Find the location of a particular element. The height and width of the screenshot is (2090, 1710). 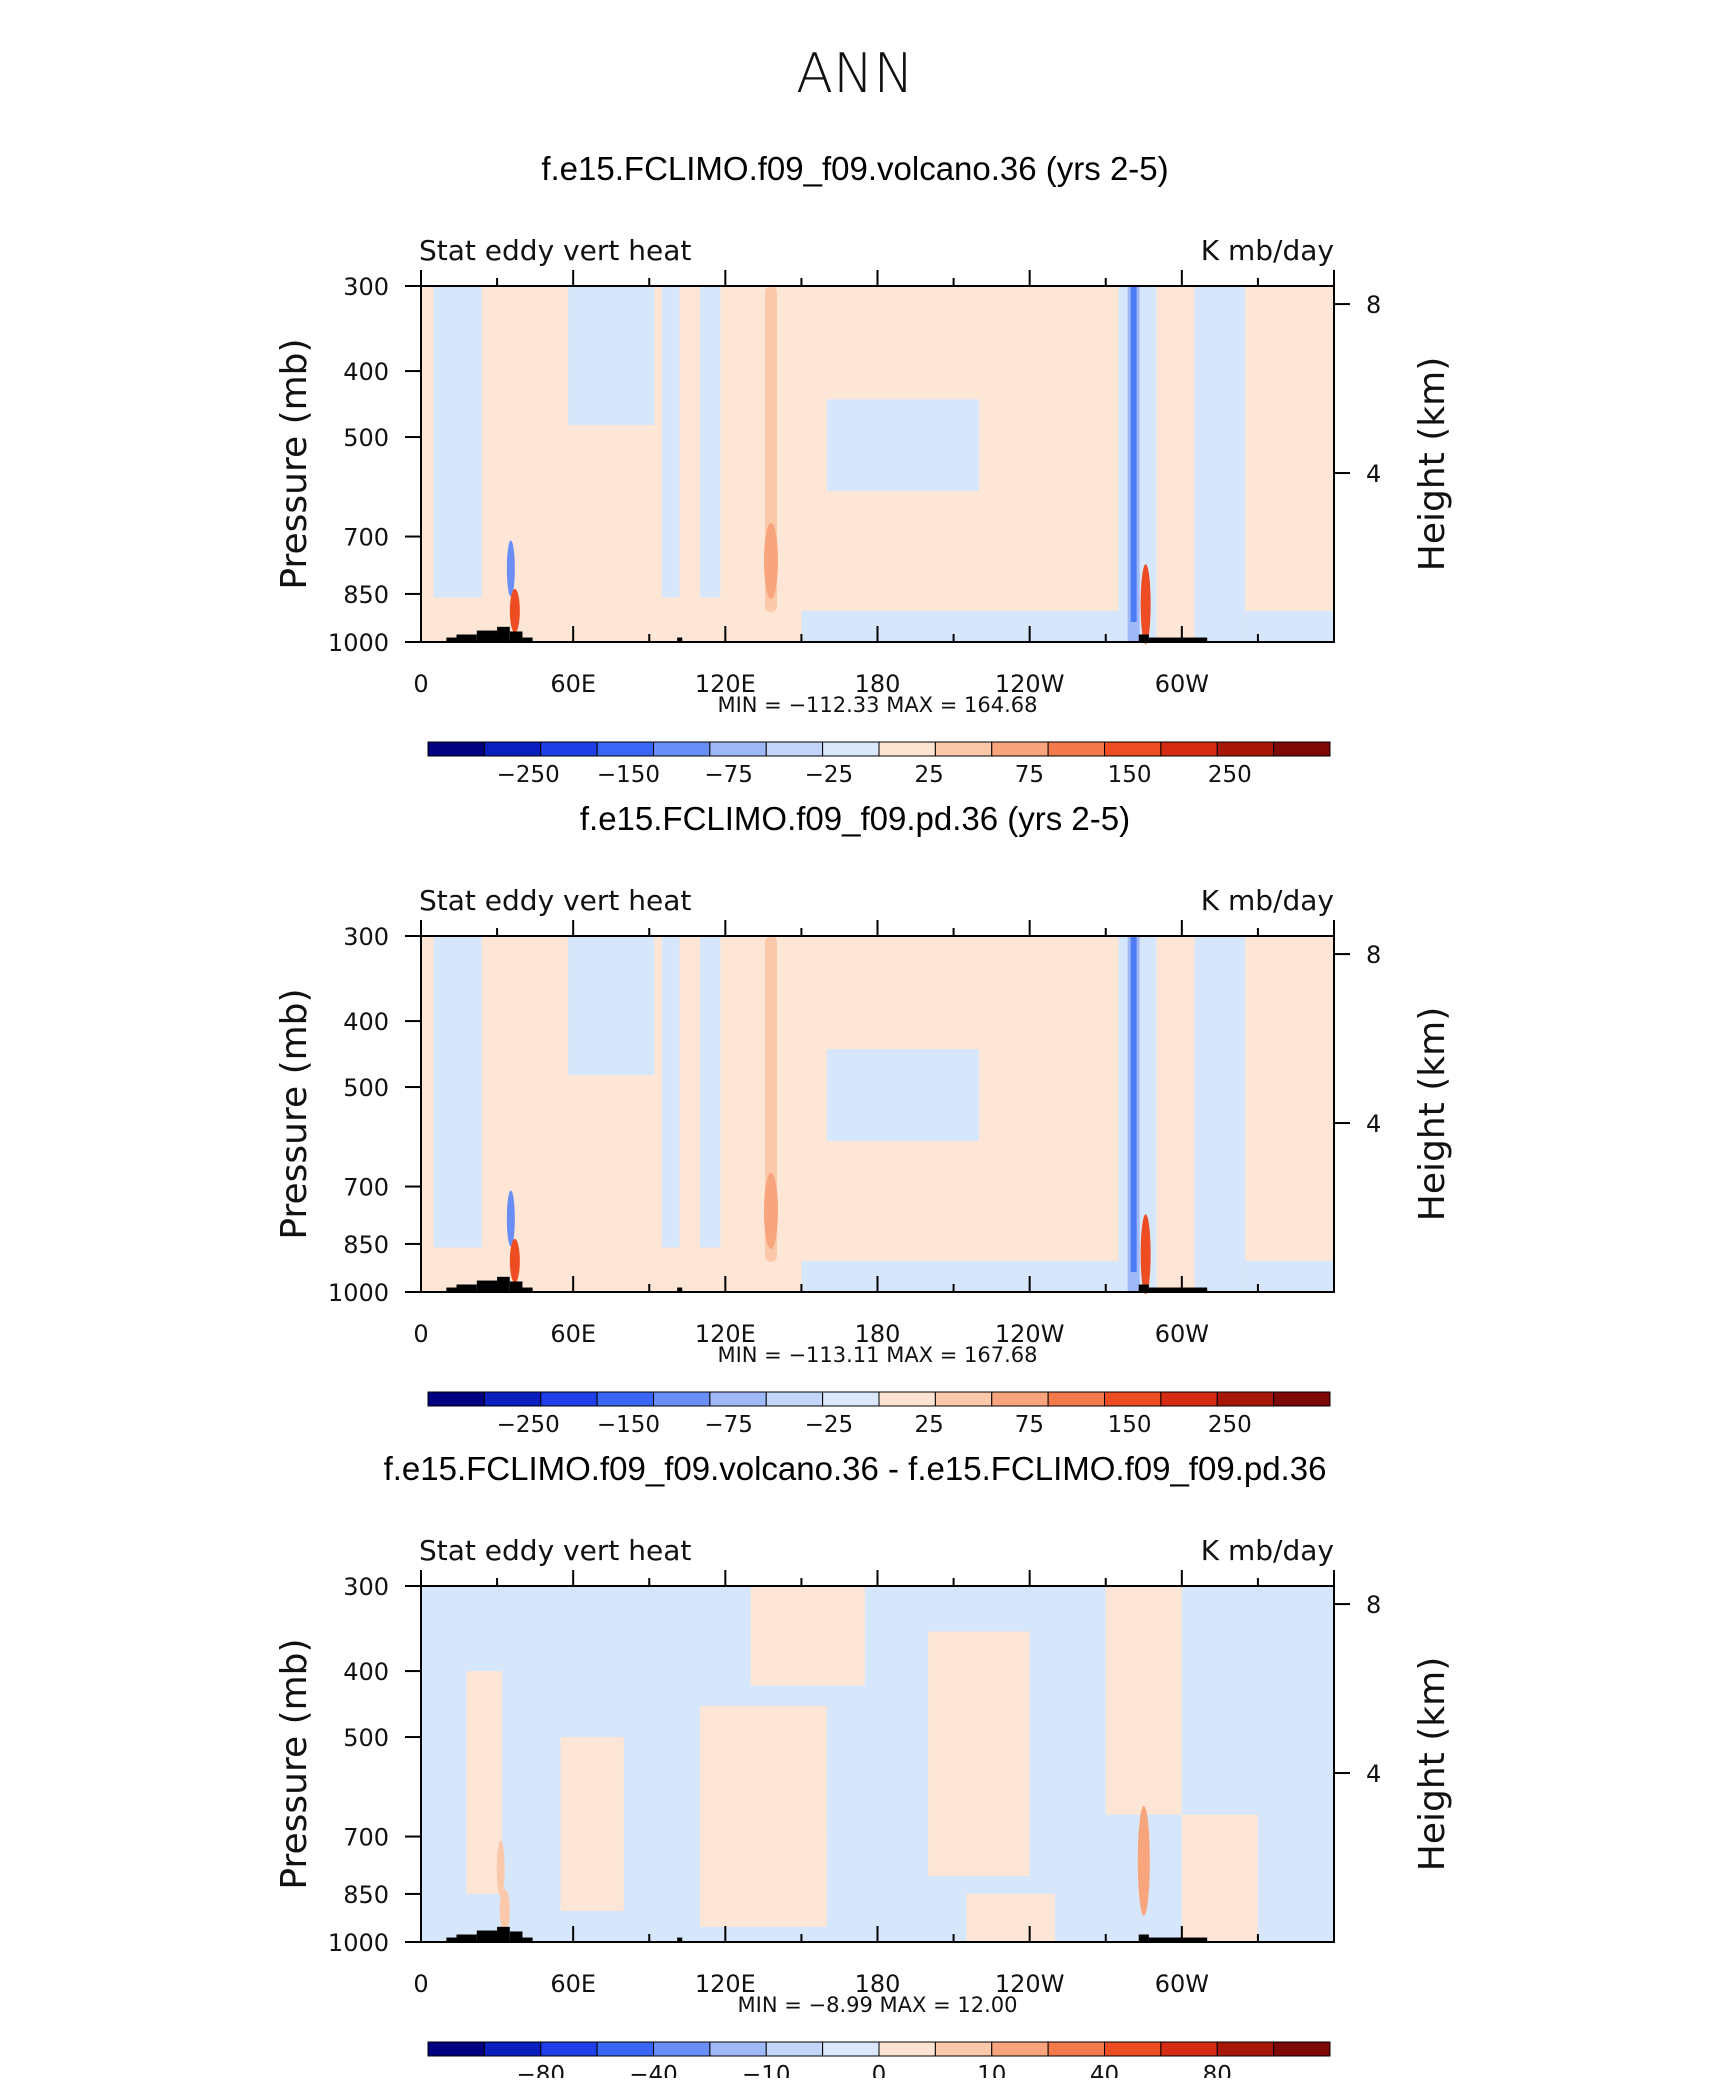

stats-label: MIN = −113.11 MAX = 167.68 is located at coordinates (877, 1355).